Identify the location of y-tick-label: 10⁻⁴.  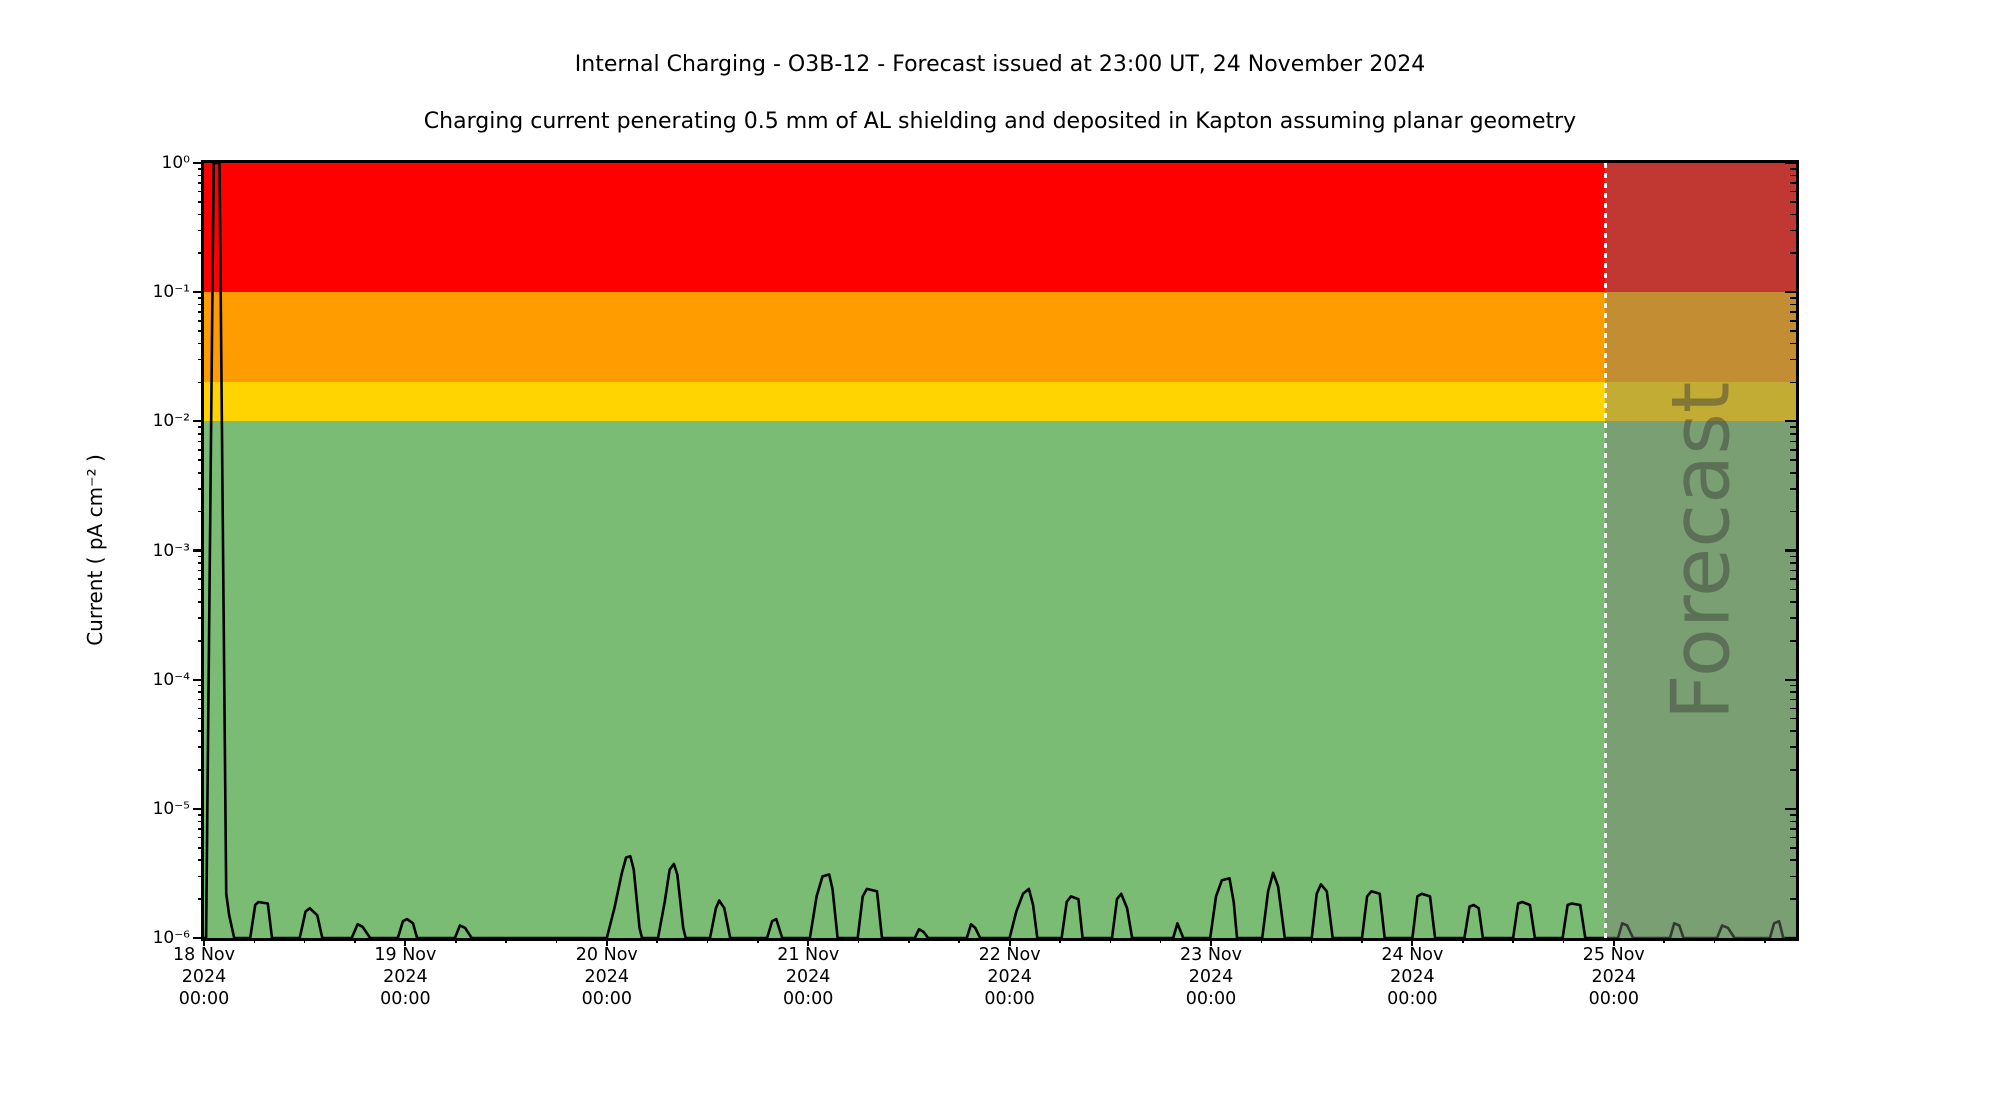
(171, 679).